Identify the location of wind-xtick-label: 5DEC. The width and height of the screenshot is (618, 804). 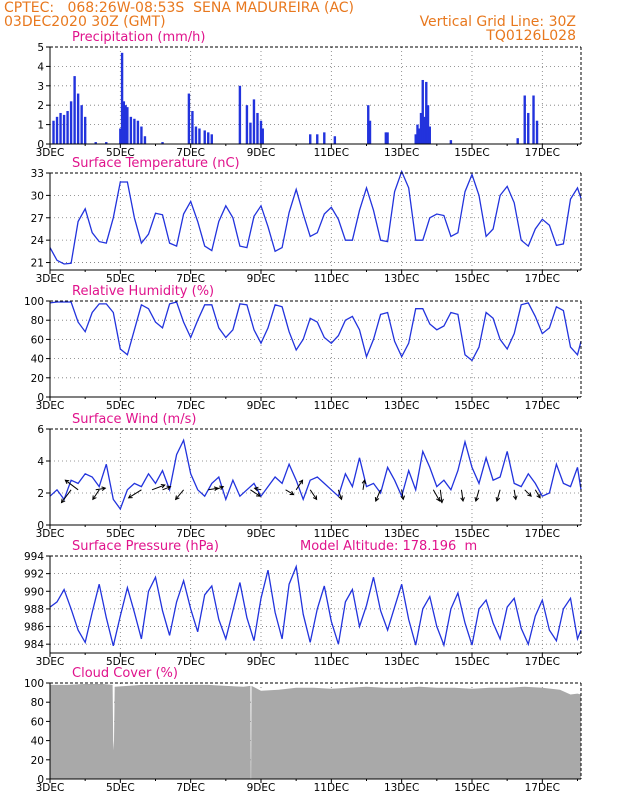
(120, 534).